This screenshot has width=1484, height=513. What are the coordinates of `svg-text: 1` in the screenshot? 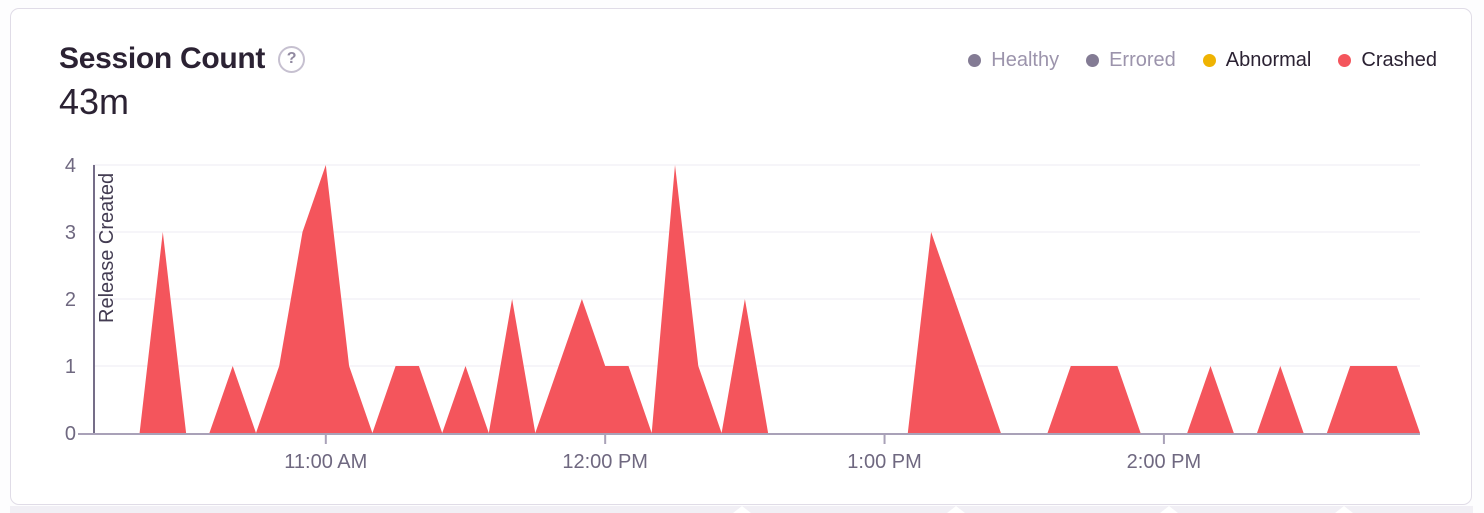 It's located at (70, 367).